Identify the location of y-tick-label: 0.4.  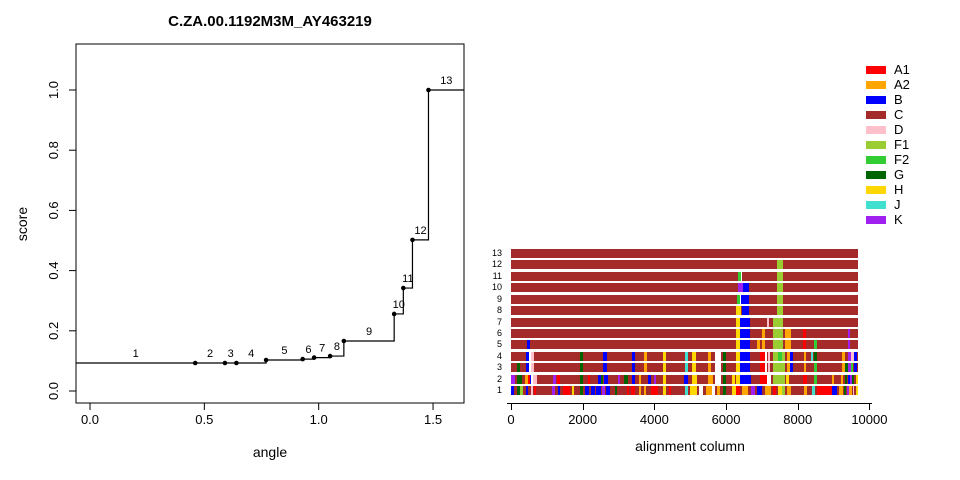
(53, 271).